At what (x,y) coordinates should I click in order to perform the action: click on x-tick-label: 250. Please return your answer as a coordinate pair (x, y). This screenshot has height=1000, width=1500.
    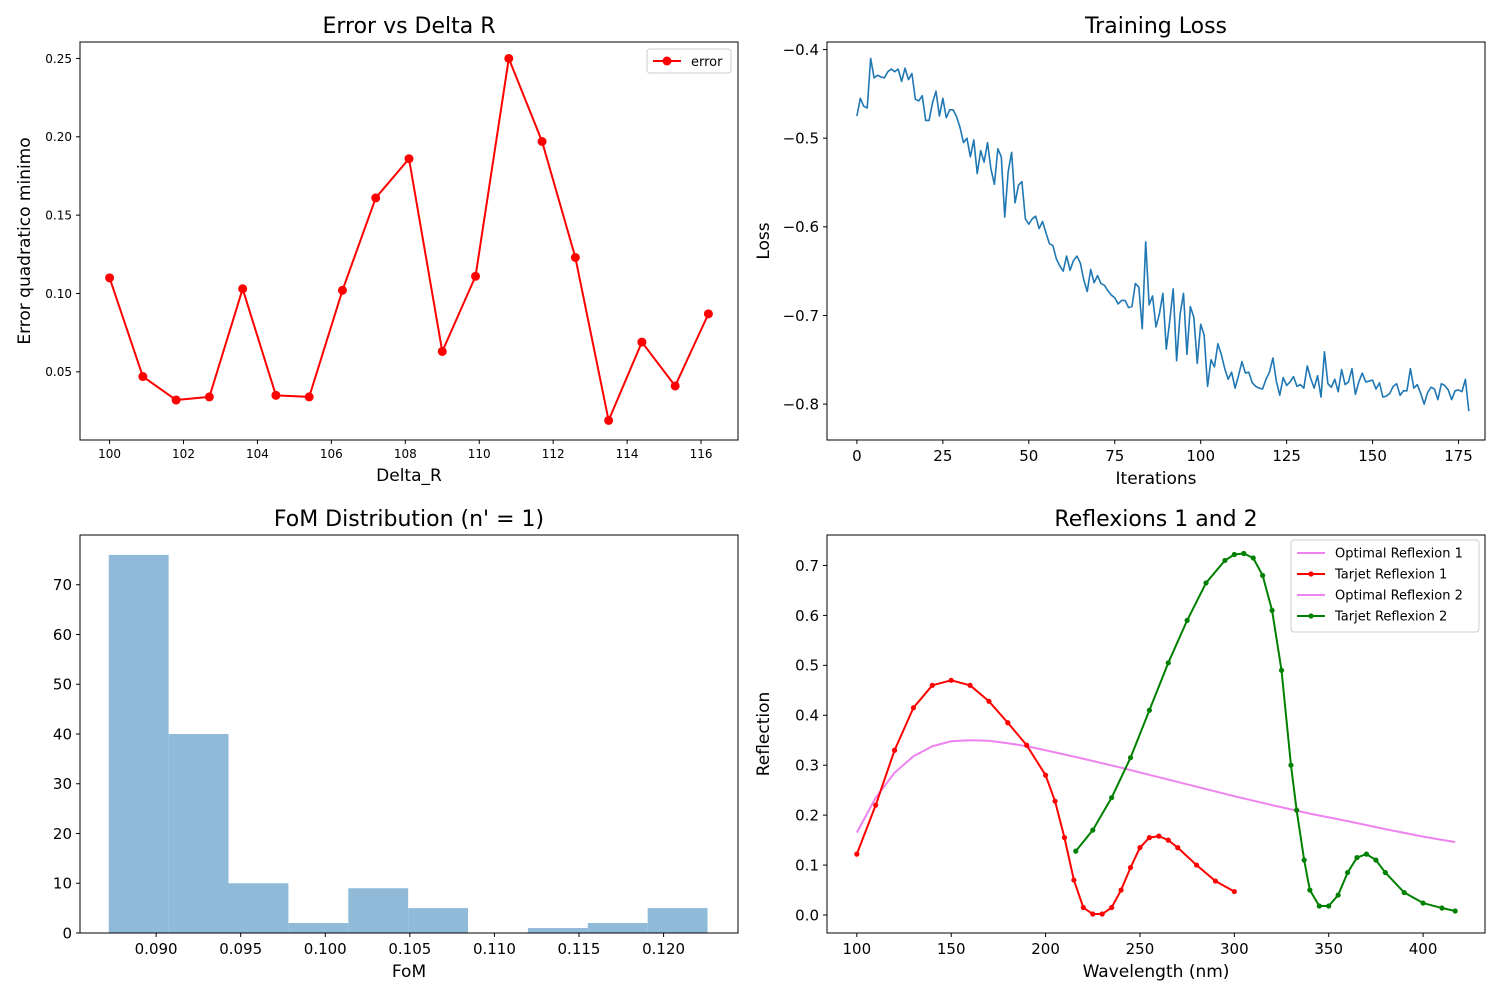
    Looking at the image, I should click on (1140, 949).